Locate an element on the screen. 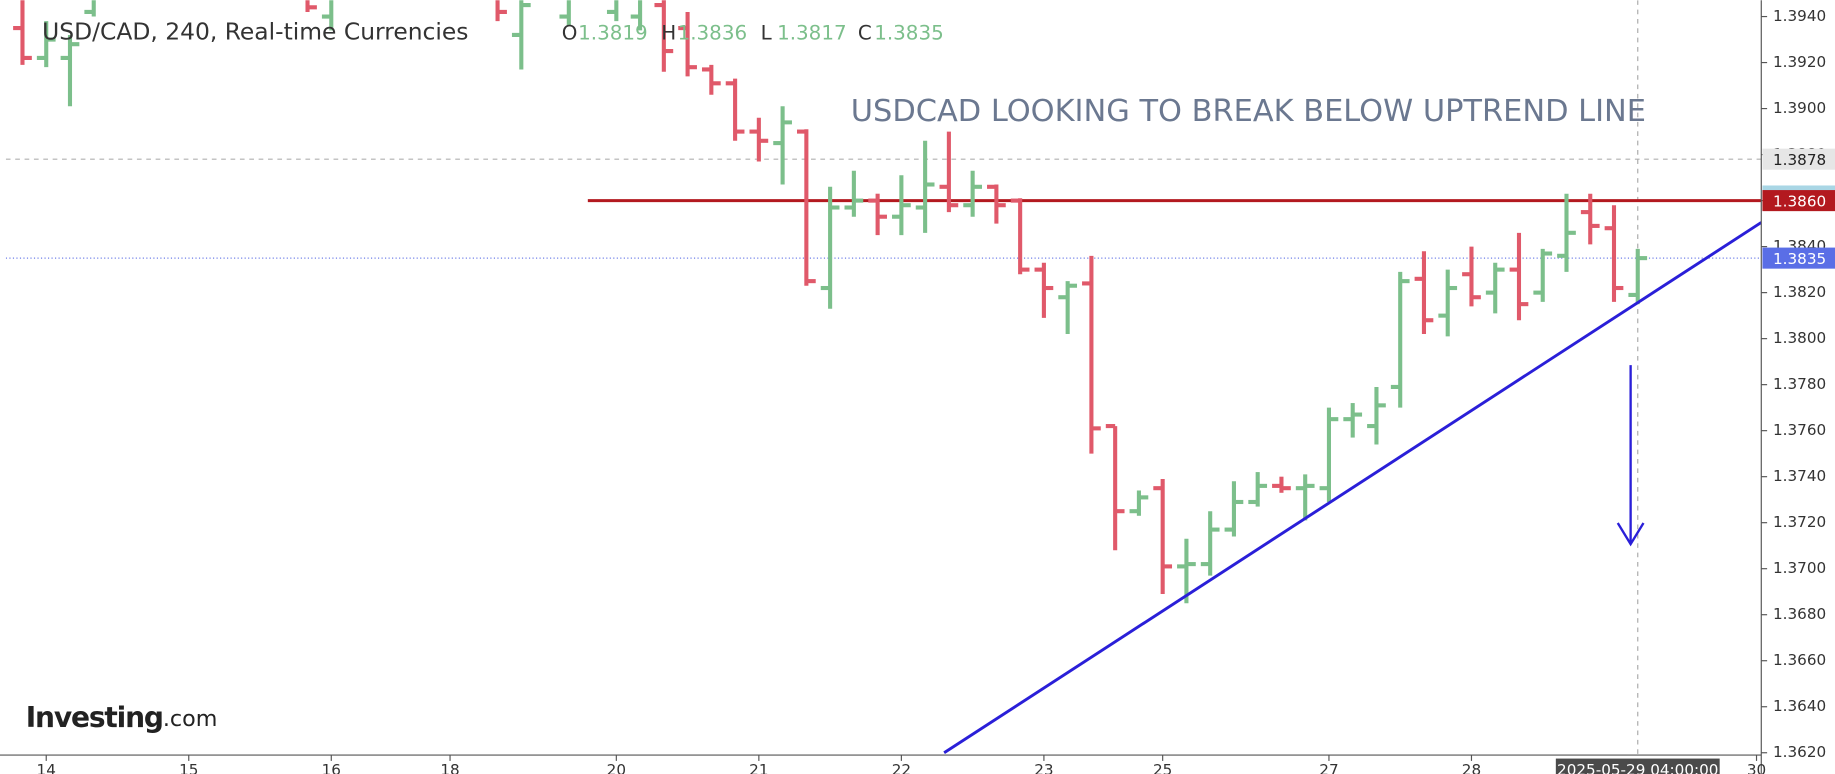  x-tick-label: 15 is located at coordinates (188, 767).